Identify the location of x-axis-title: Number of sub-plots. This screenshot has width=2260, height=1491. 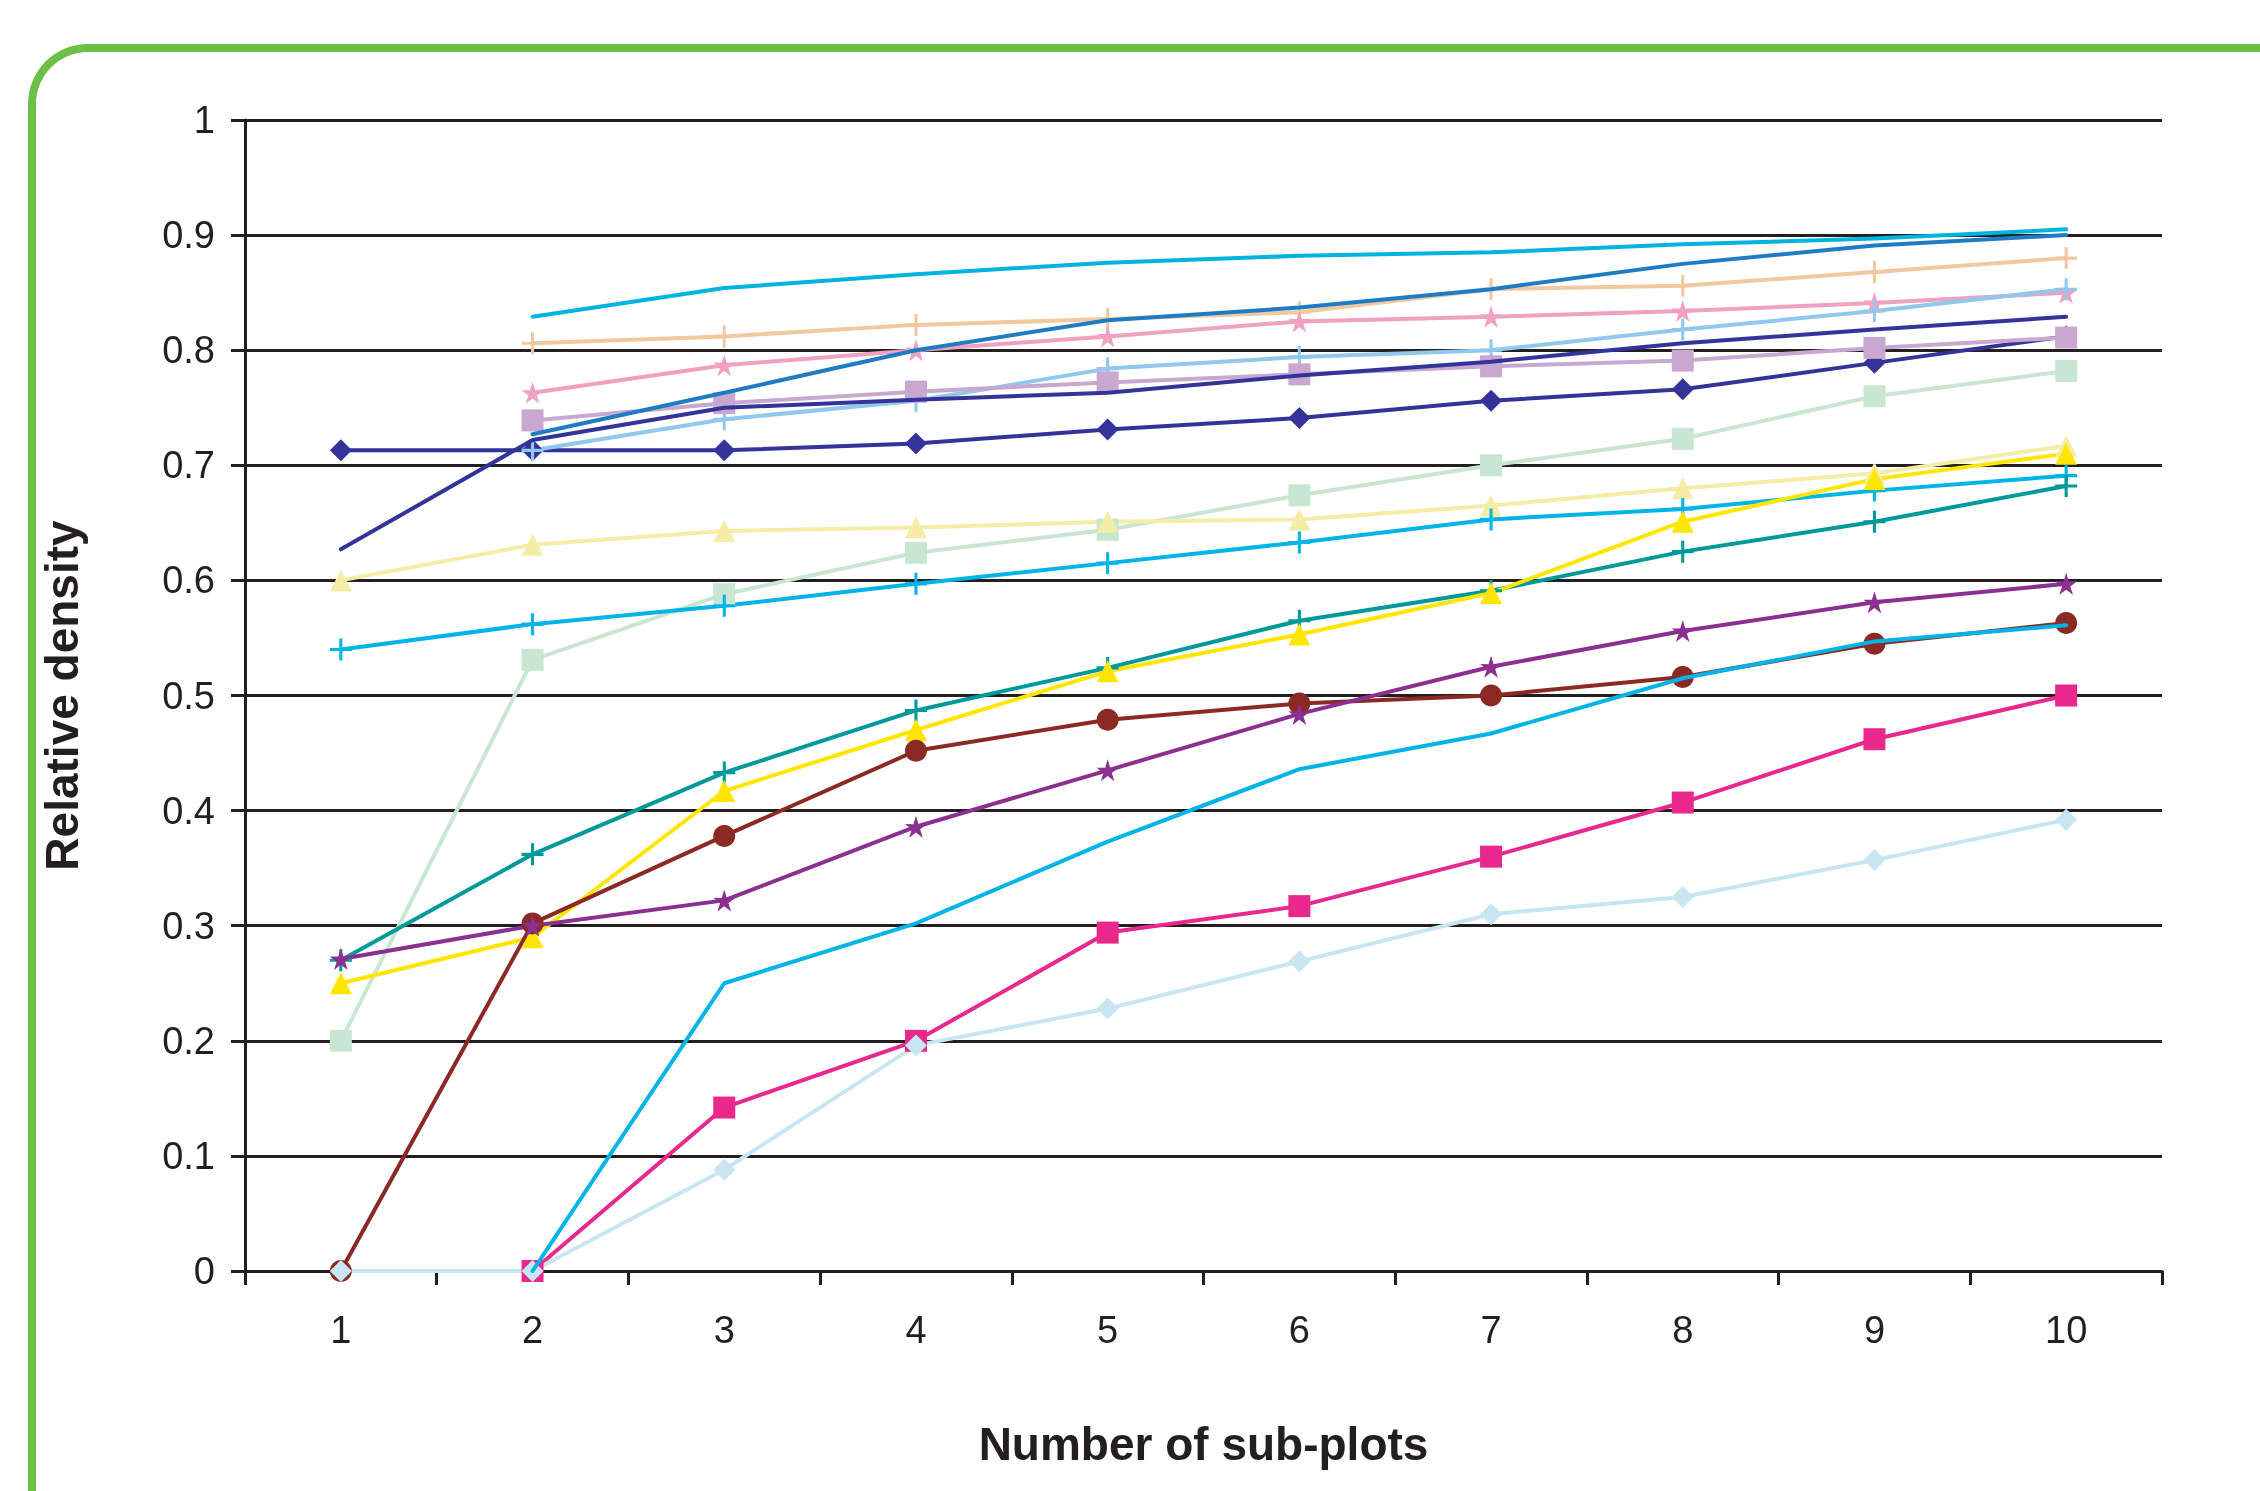
(1203, 1444).